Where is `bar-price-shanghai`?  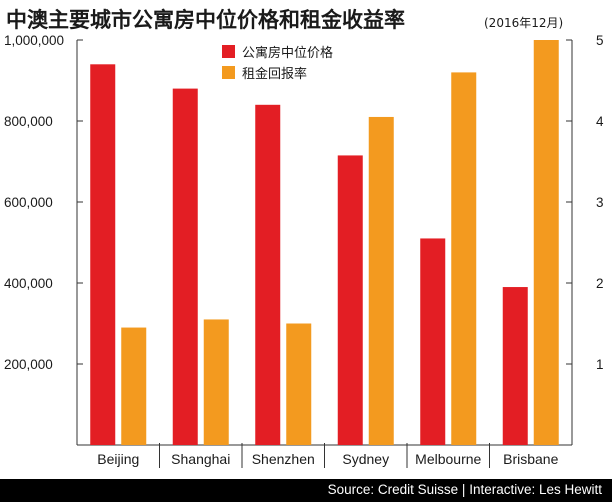 bar-price-shanghai is located at coordinates (185, 266).